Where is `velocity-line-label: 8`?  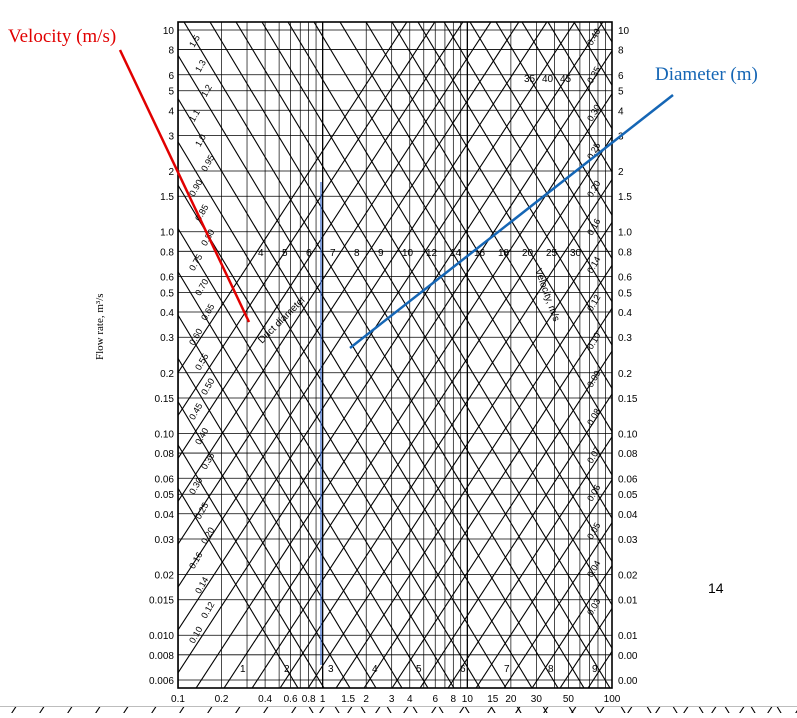
velocity-line-label: 8 is located at coordinates (357, 253).